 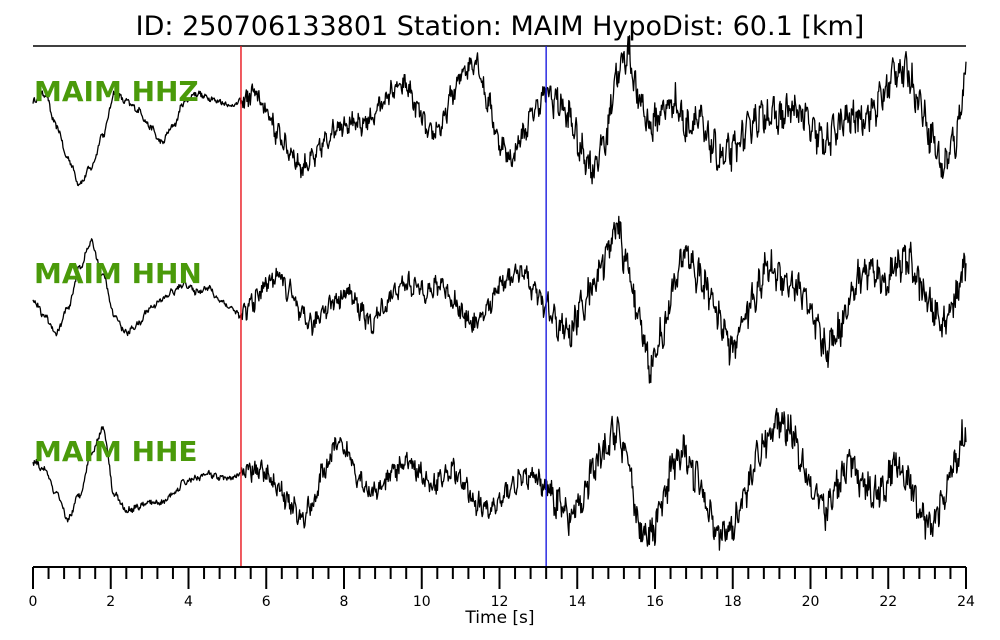 What do you see at coordinates (344, 602) in the screenshot?
I see `tick-label: 8` at bounding box center [344, 602].